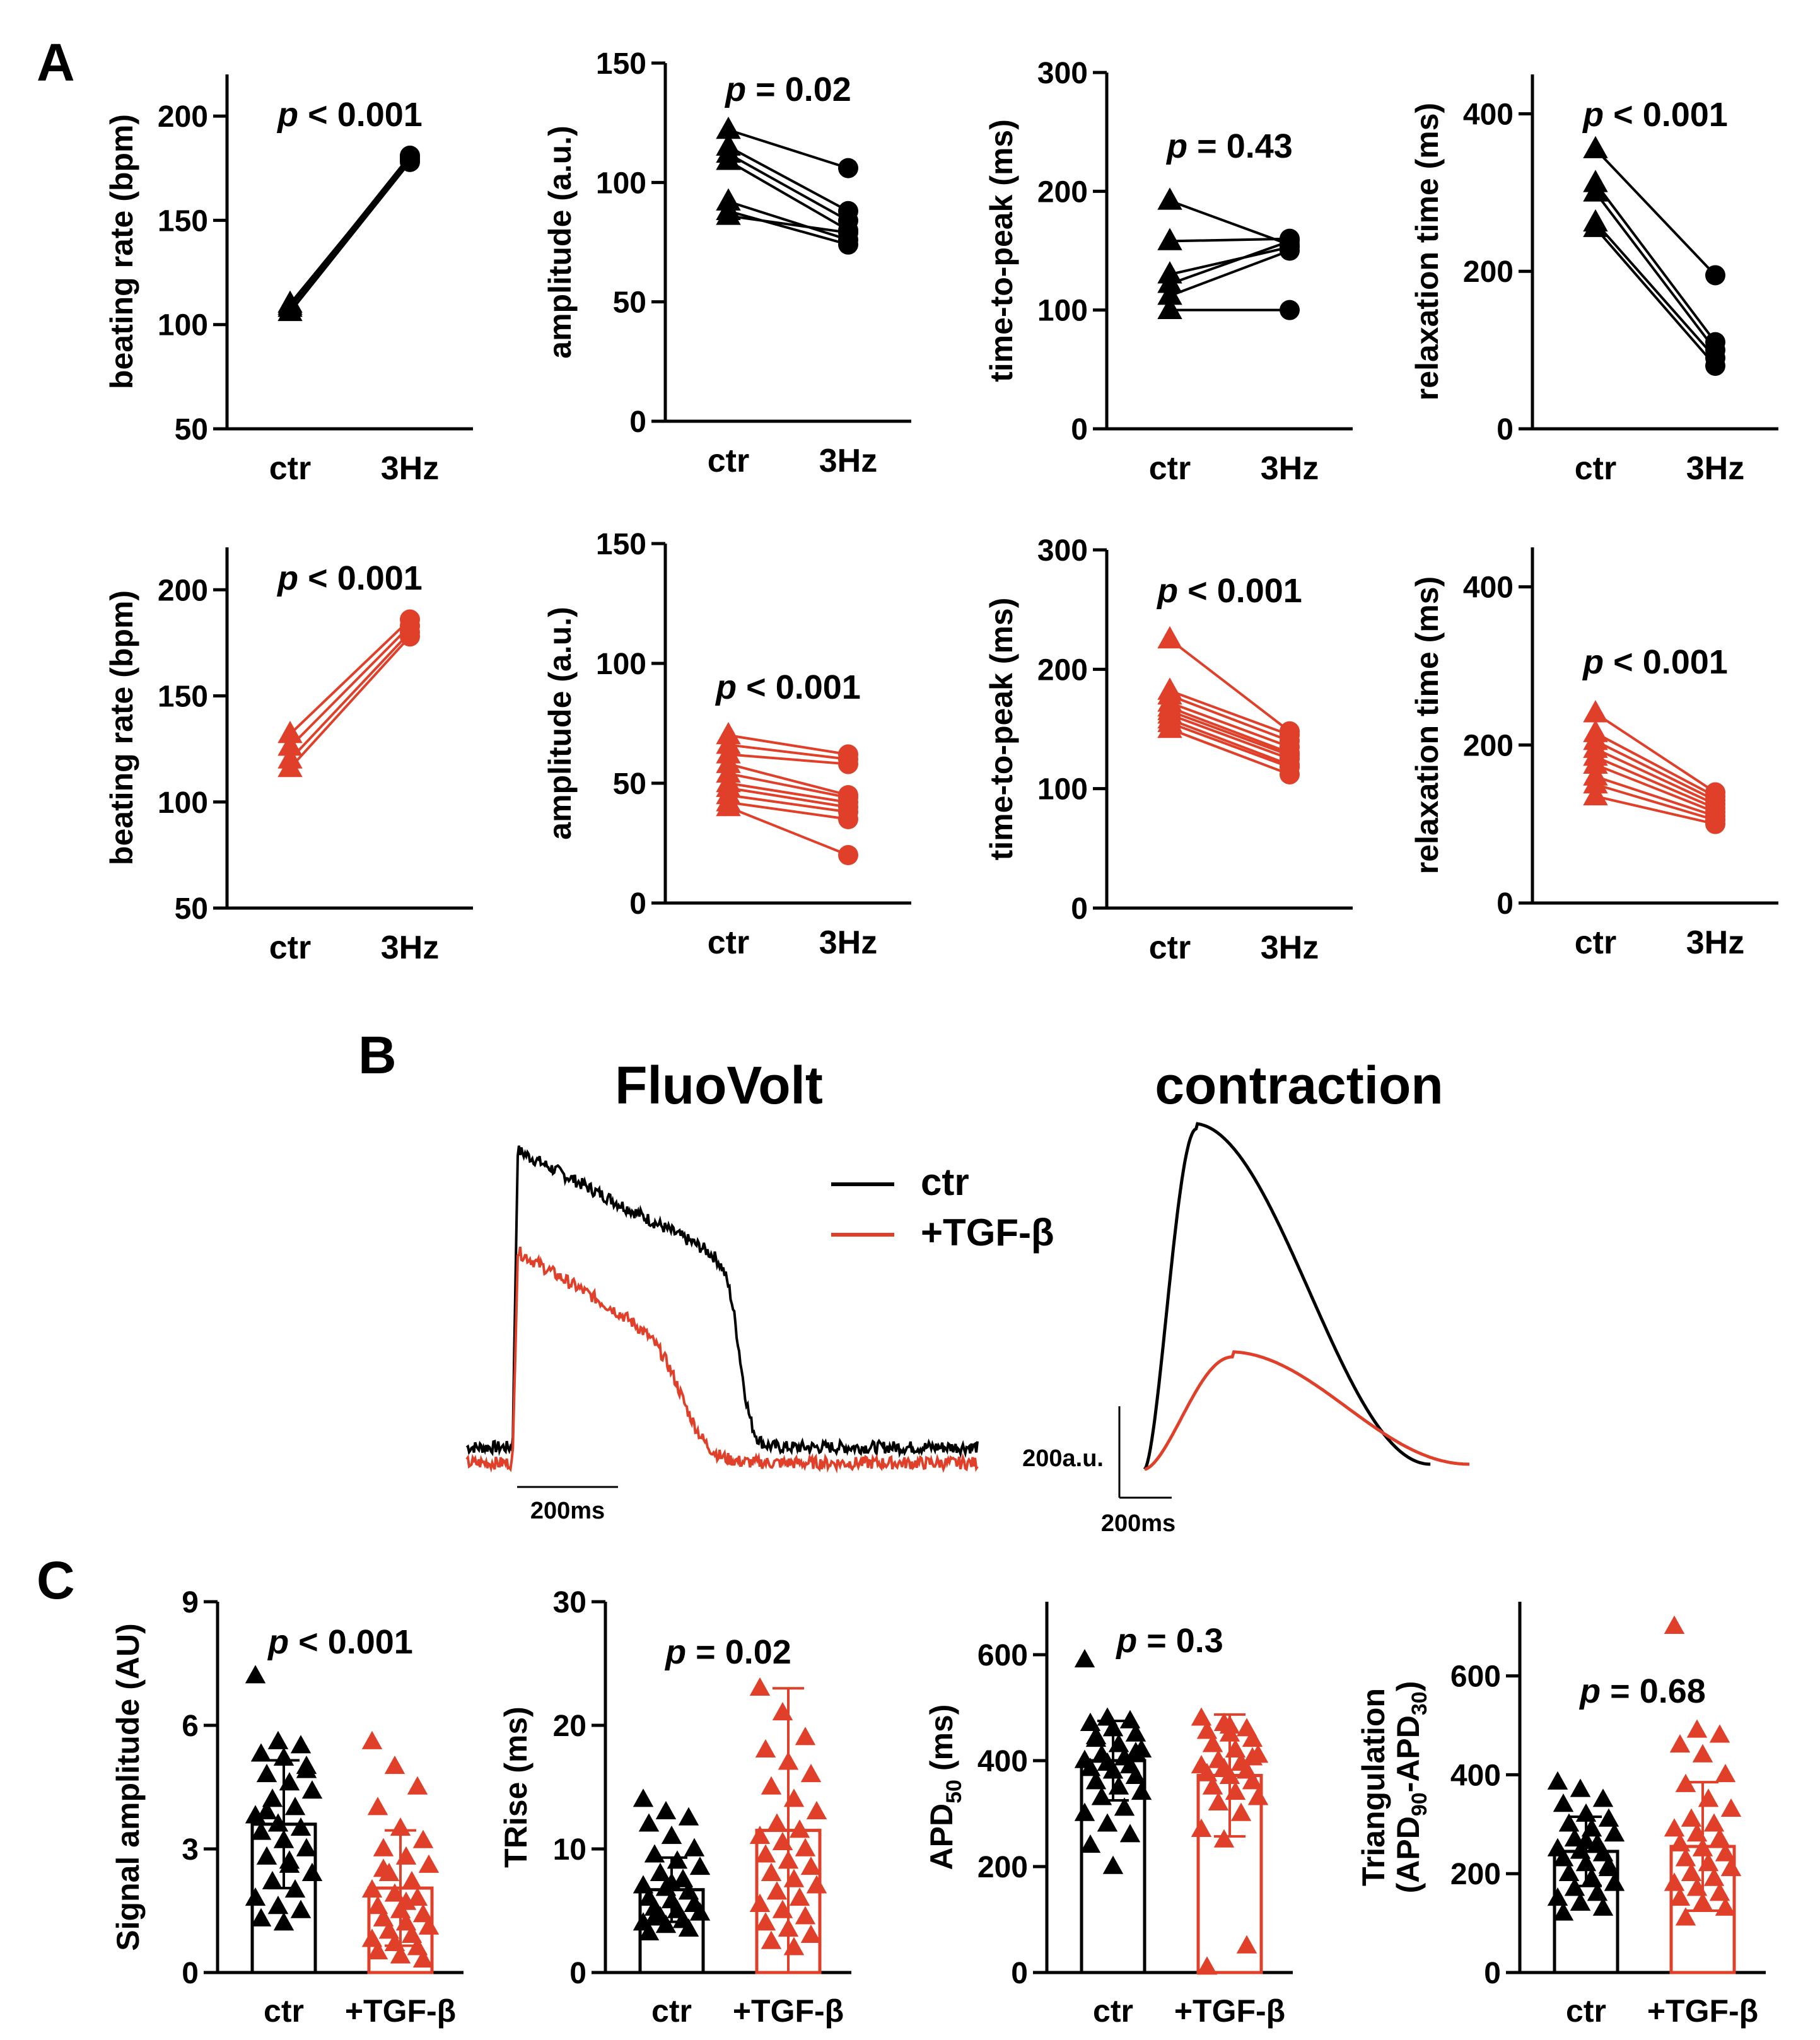 This screenshot has height=2040, width=1820. What do you see at coordinates (1229, 2011) in the screenshot?
I see `x-category-label: +TGF-β` at bounding box center [1229, 2011].